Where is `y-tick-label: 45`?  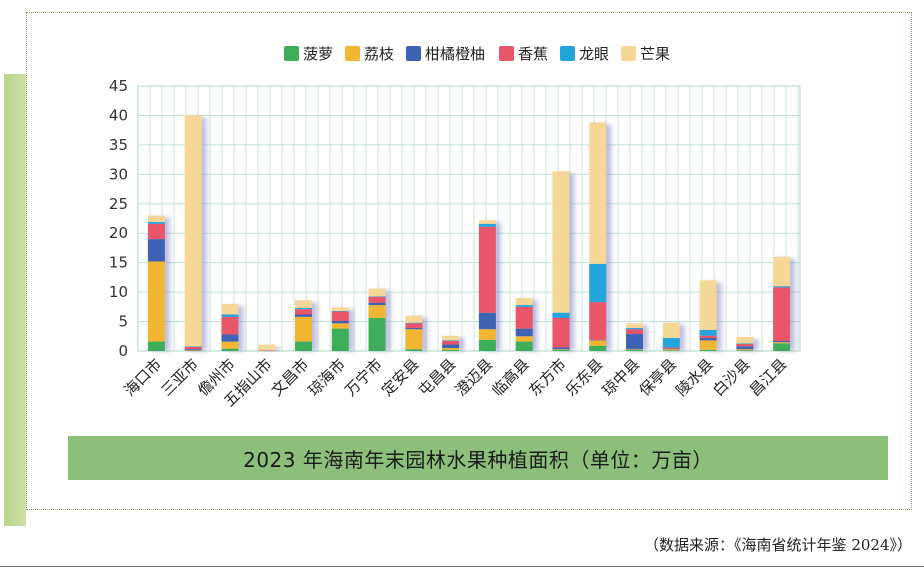 y-tick-label: 45 is located at coordinates (118, 86).